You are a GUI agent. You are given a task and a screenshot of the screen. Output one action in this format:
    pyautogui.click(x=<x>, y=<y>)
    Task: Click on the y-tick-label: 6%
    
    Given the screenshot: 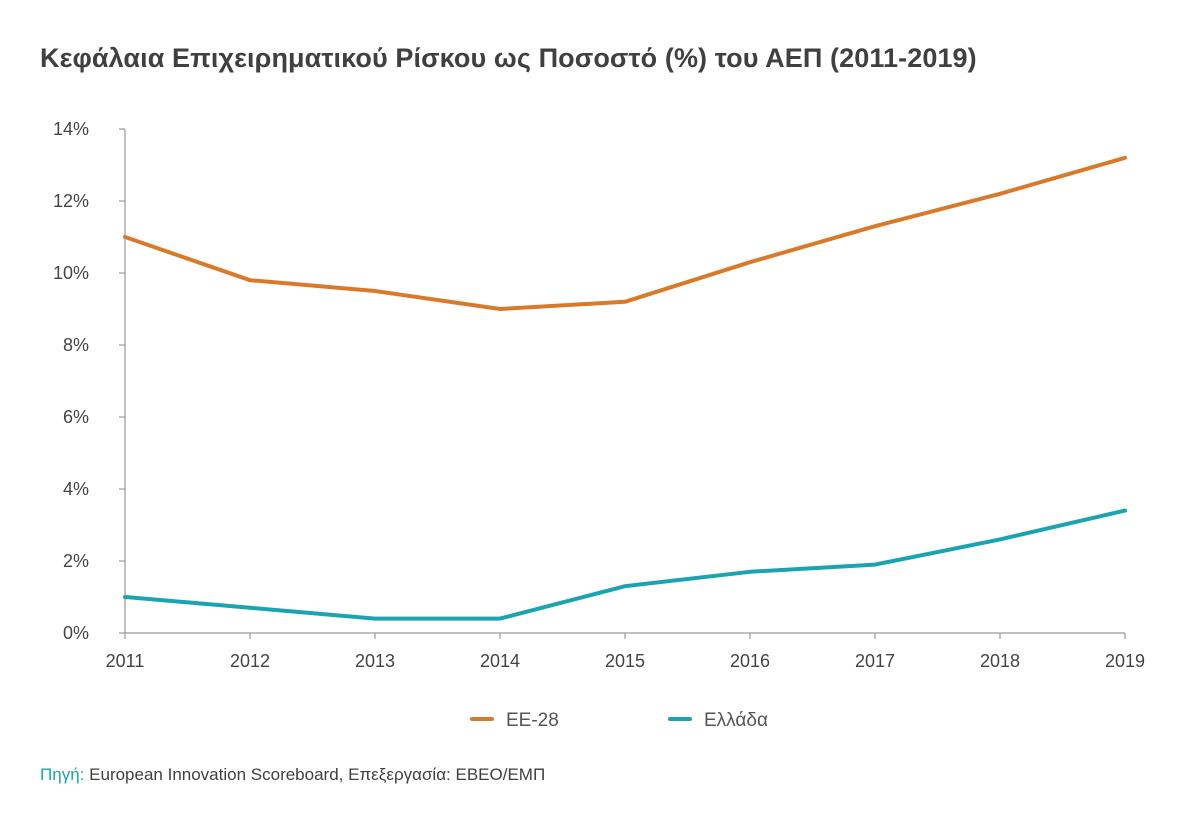 What is the action you would take?
    pyautogui.click(x=76, y=417)
    